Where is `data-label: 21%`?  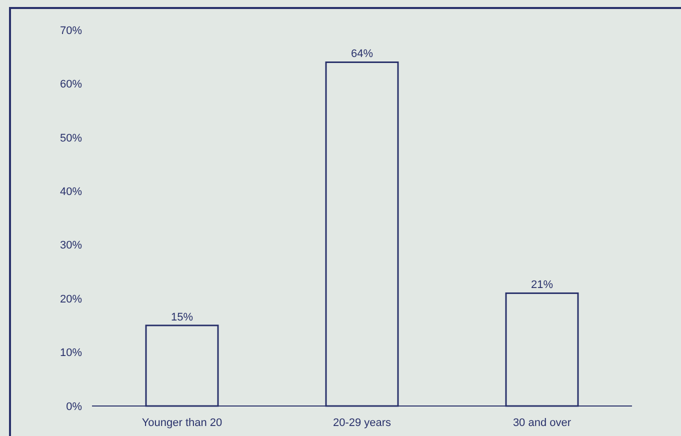 data-label: 21% is located at coordinates (542, 285).